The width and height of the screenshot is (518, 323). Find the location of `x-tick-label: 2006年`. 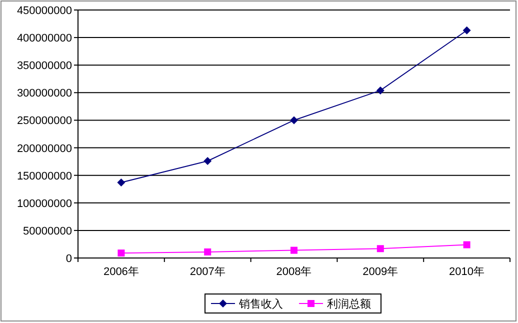

x-tick-label: 2006年 is located at coordinates (121, 272).